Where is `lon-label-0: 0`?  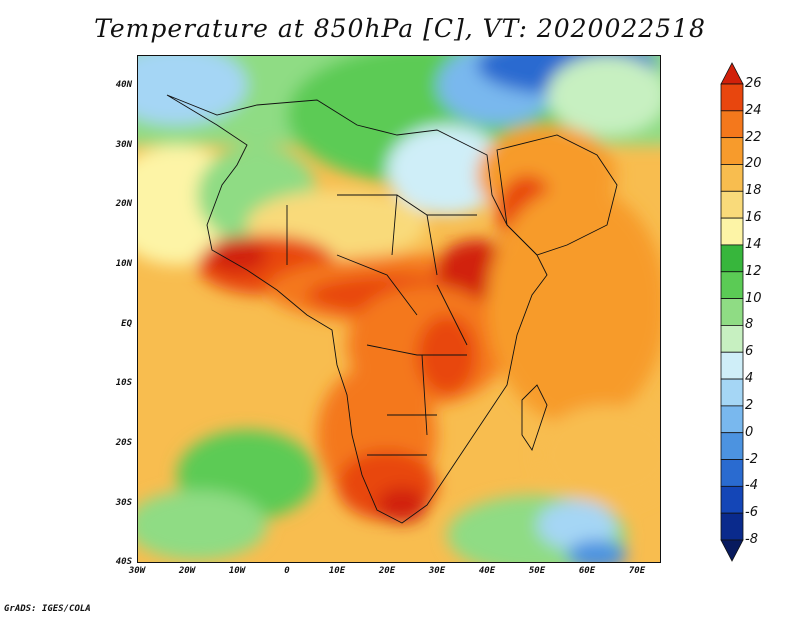
lon-label-0: 0 is located at coordinates (287, 571).